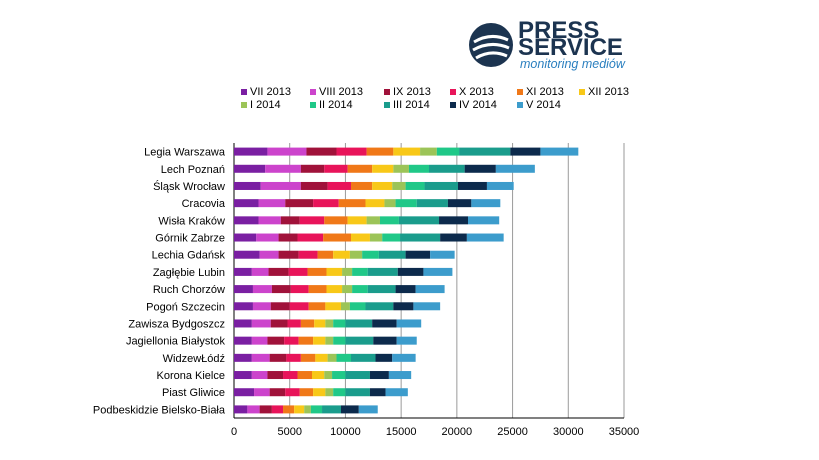  I want to click on legend-label: XII 2013, so click(608, 92).